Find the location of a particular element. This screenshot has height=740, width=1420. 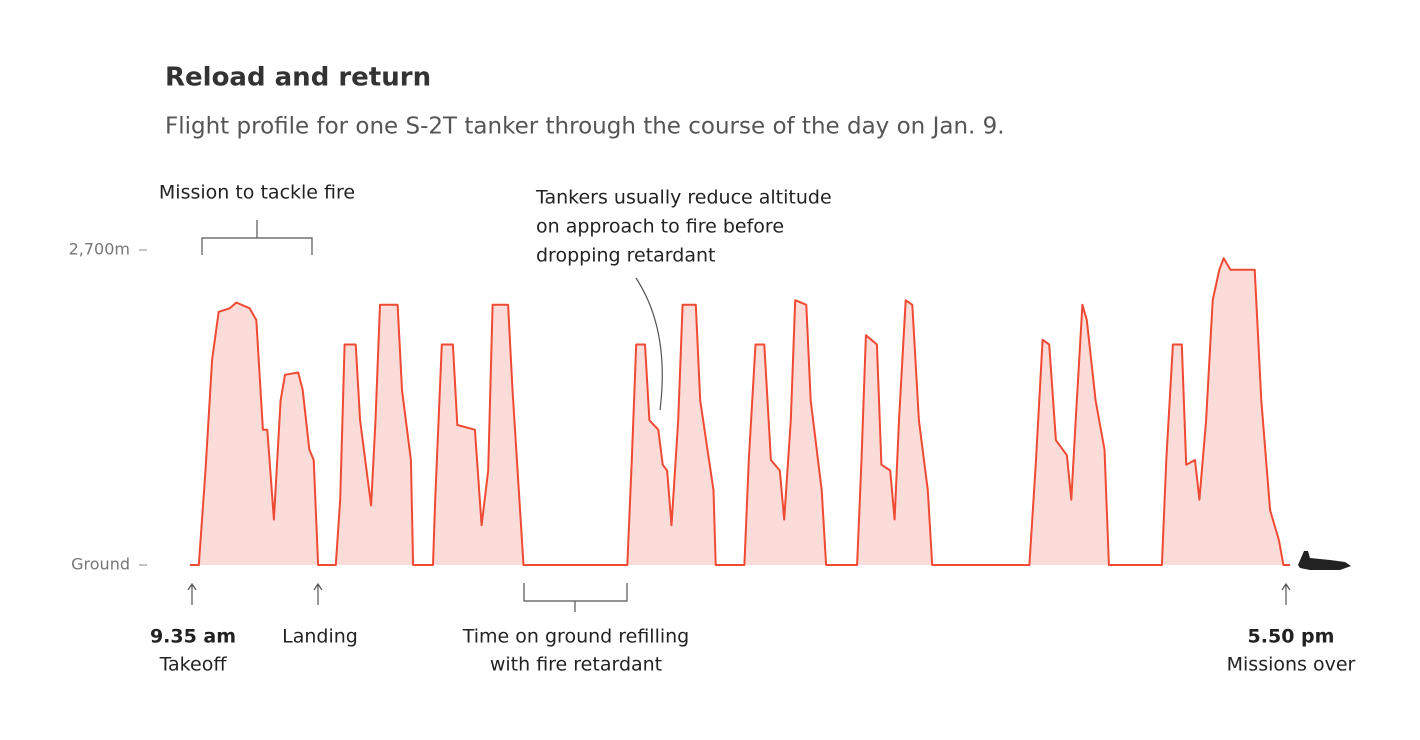

annotation: Tankers usually reduce altitude is located at coordinates (683, 198).